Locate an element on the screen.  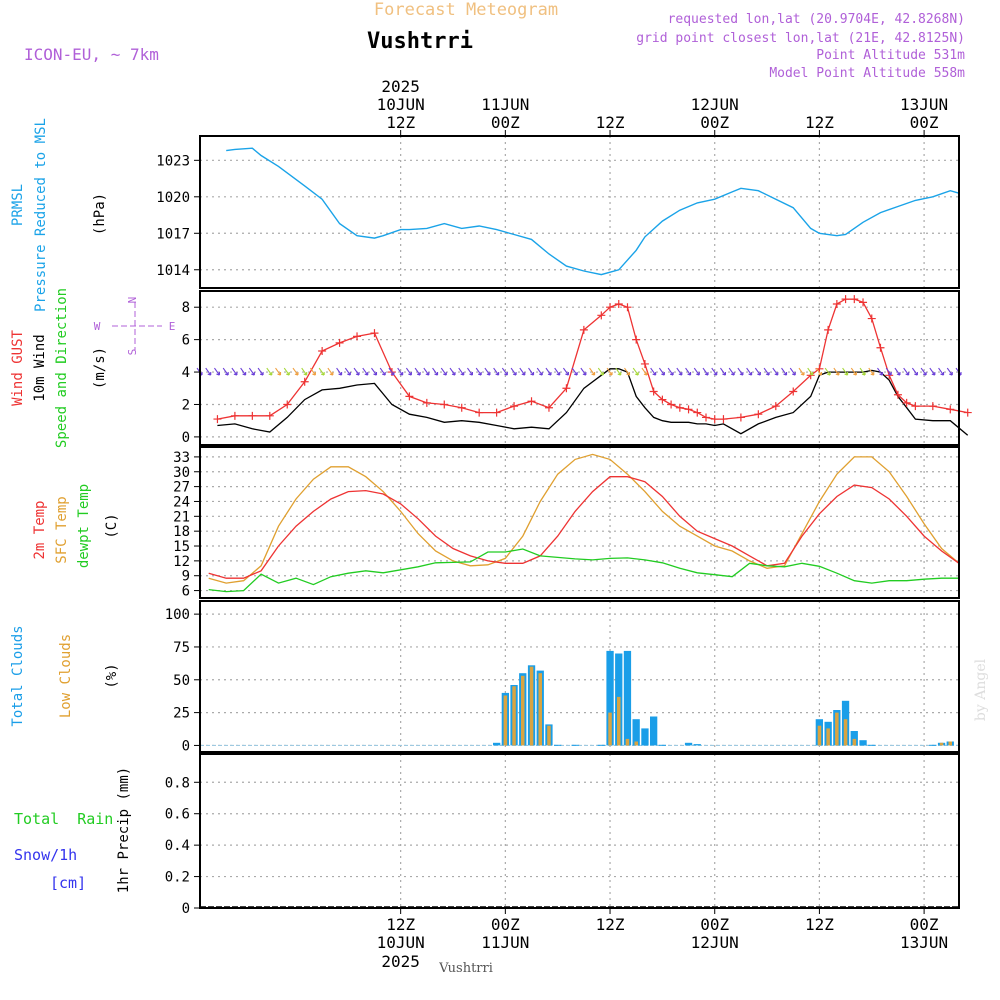
x-label-bottom-year: 2025 is located at coordinates (400, 961).